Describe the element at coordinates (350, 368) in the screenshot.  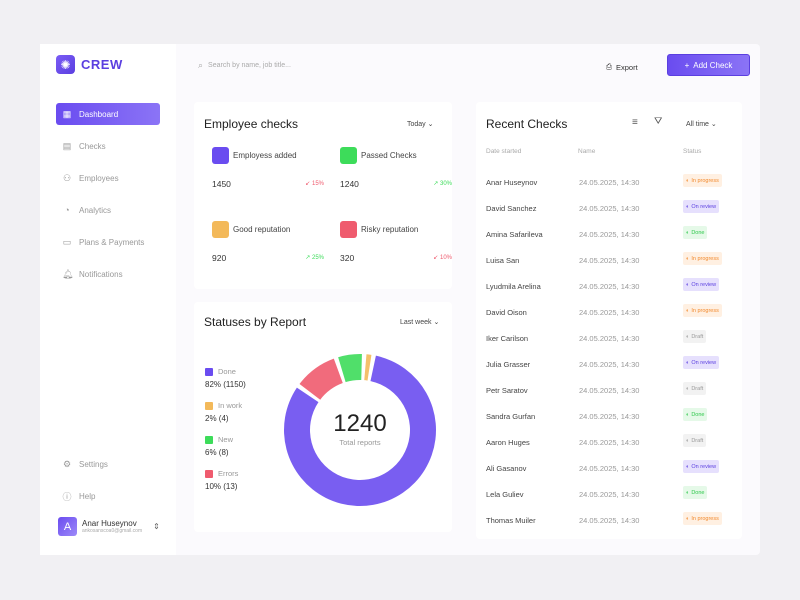
I see `donut-slice-new` at that location.